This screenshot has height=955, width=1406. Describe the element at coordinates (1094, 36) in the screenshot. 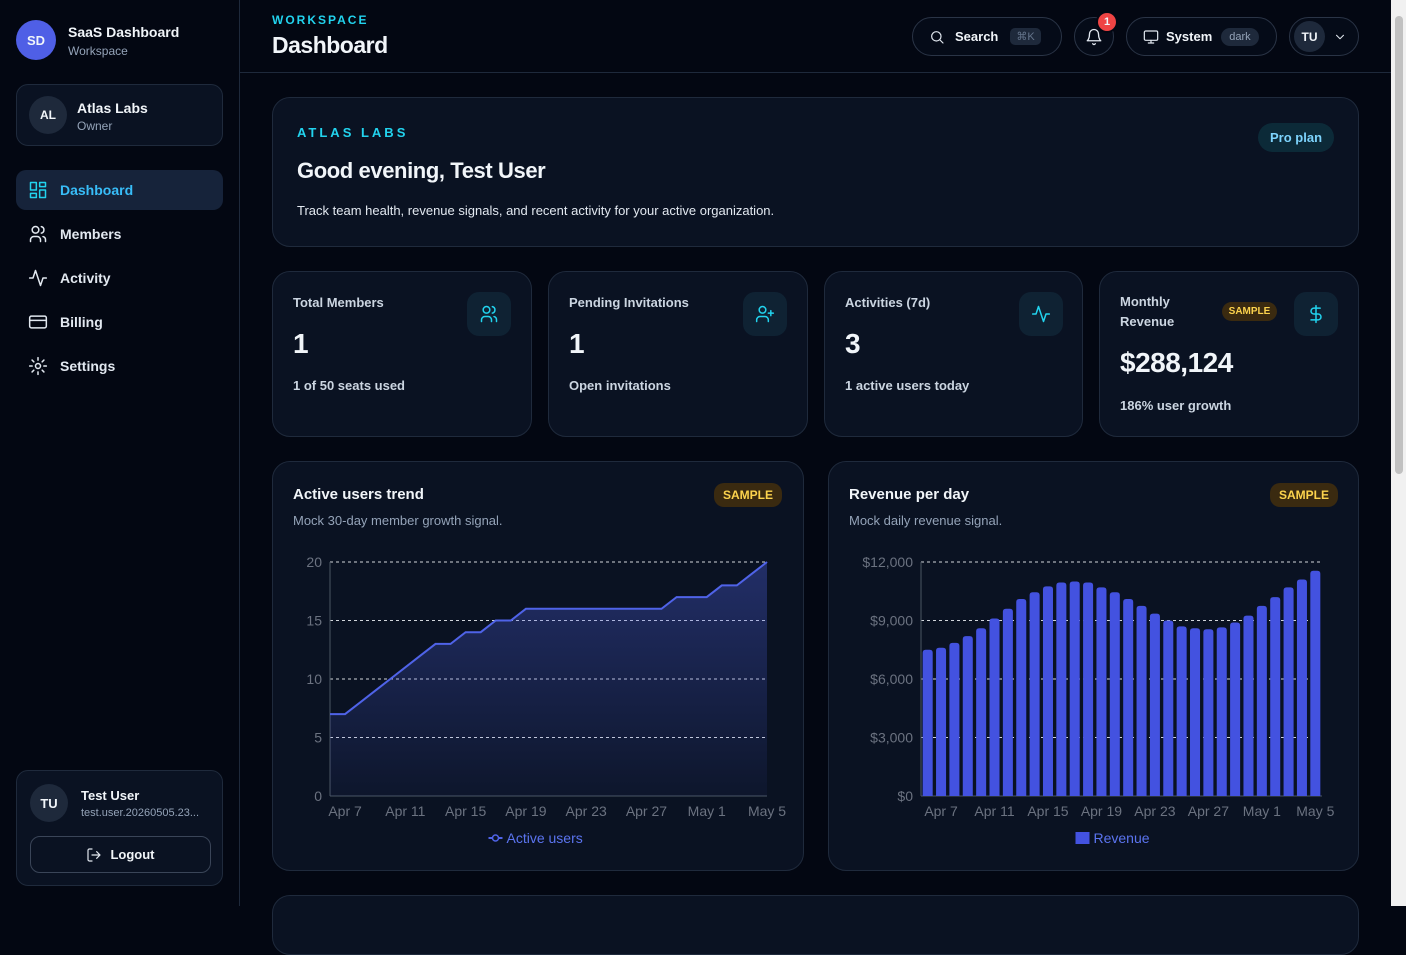

I see `bell-icon` at that location.